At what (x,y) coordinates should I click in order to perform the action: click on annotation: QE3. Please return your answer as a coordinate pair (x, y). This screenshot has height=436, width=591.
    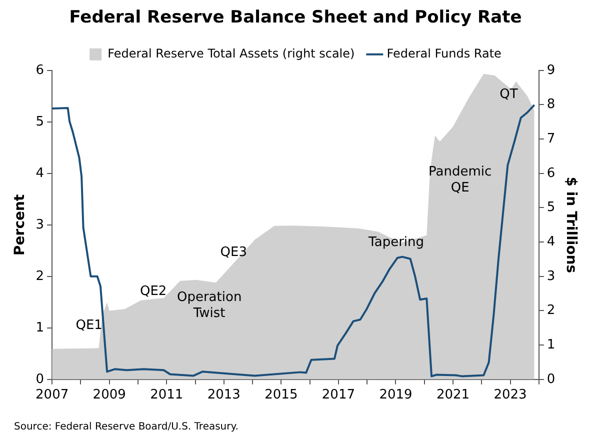
    Looking at the image, I should click on (234, 252).